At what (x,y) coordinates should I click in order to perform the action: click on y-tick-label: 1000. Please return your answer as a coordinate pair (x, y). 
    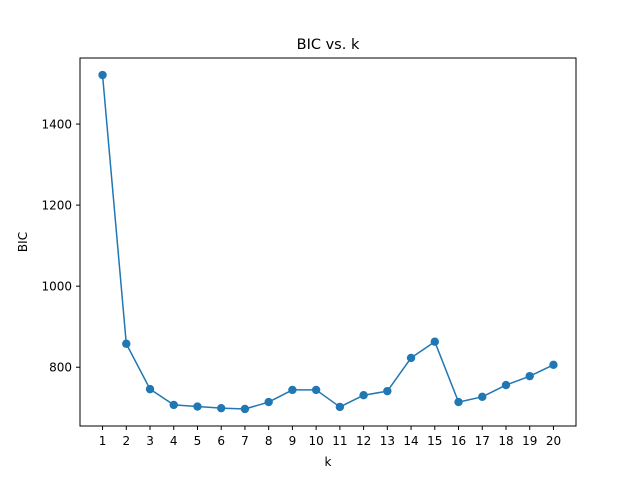
    Looking at the image, I should click on (56, 287).